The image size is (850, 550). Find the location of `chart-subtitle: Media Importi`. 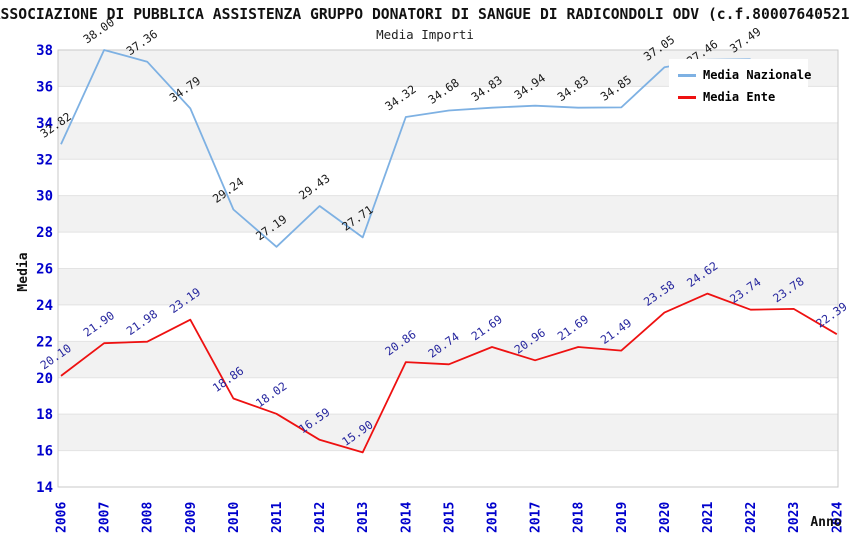

chart-subtitle: Media Importi is located at coordinates (425, 34).